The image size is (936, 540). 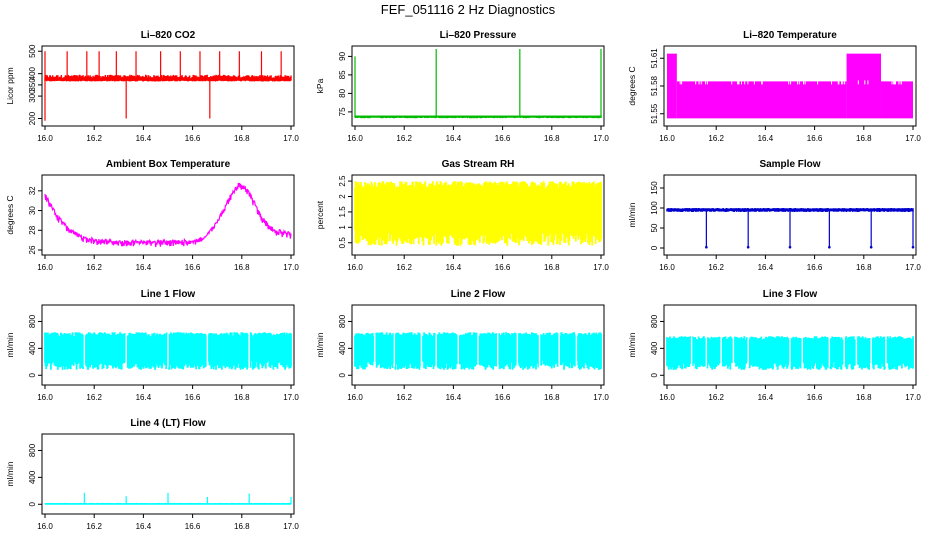 What do you see at coordinates (10, 85) in the screenshot?
I see `y-axis-label: Licor ppm` at bounding box center [10, 85].